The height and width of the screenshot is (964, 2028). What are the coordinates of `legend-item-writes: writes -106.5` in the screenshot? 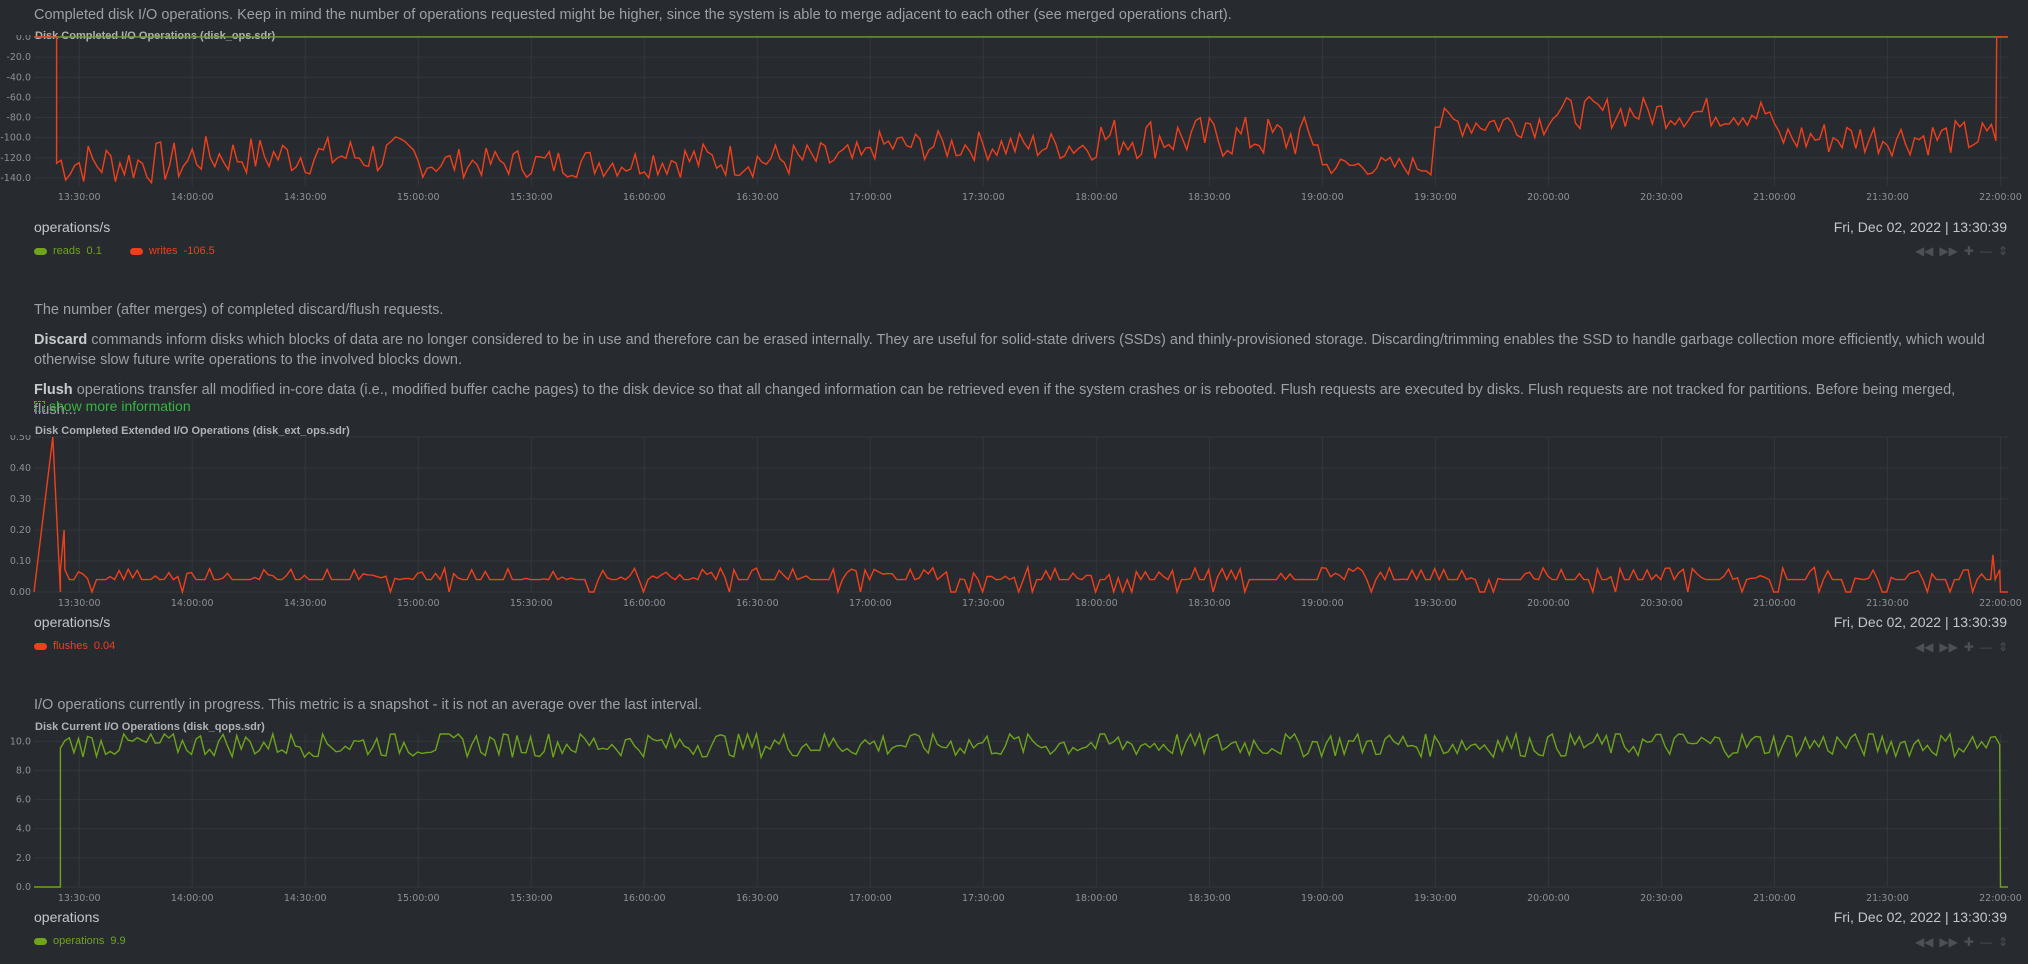 It's located at (172, 251).